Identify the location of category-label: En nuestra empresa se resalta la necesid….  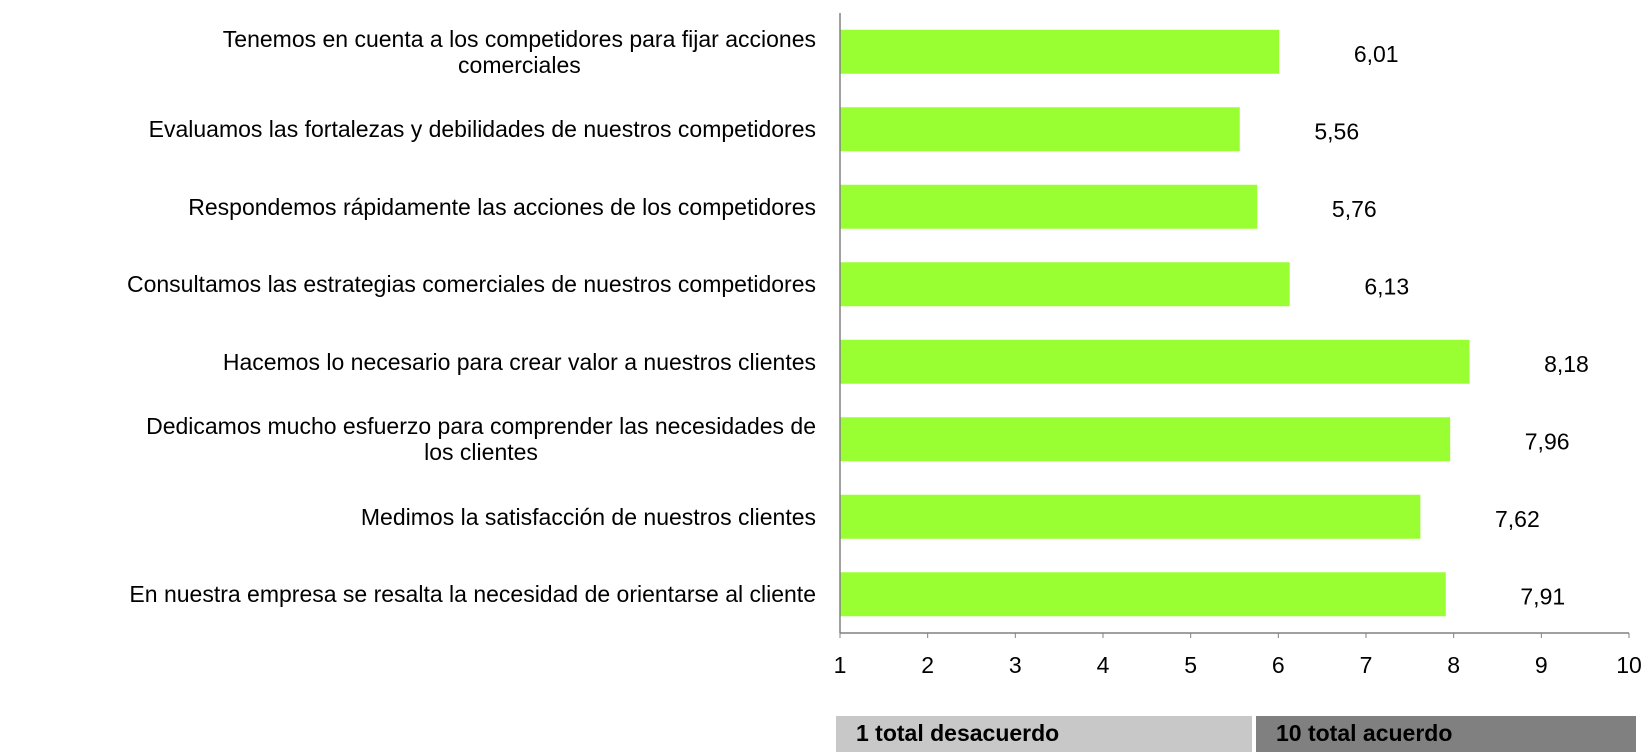
(472, 594).